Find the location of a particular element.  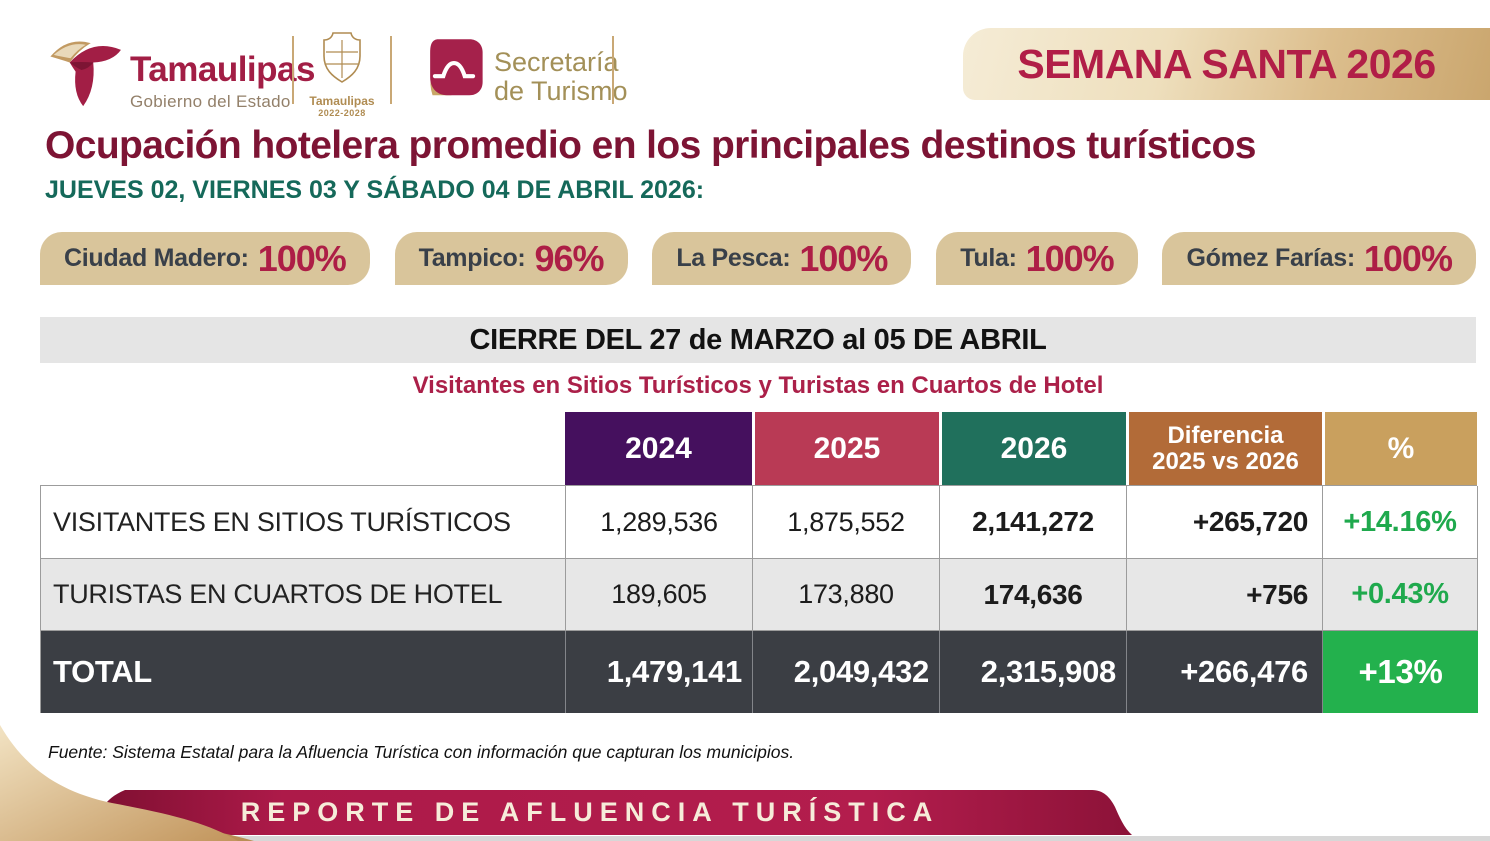

cell-diferencia: +756 is located at coordinates (1225, 595).